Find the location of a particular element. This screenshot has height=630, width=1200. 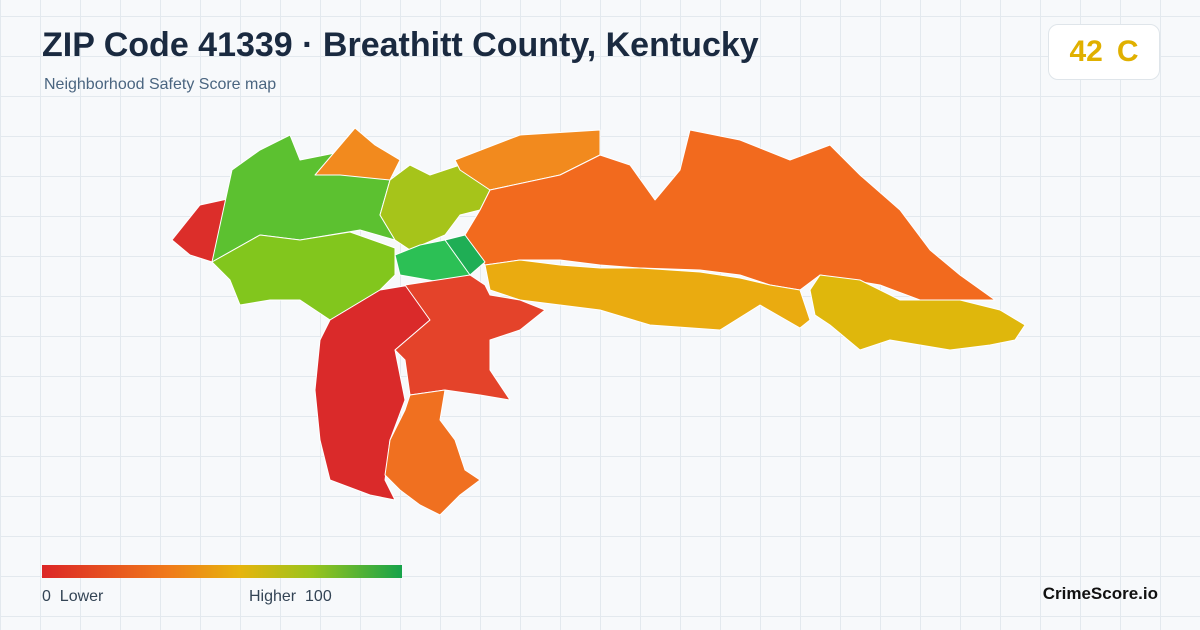

score-grade: C is located at coordinates (1127, 51).